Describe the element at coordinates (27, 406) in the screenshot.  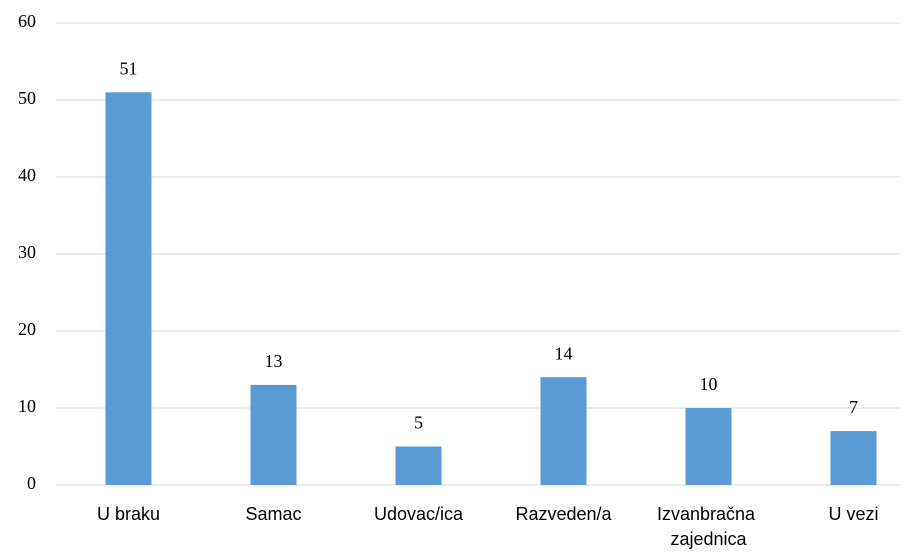
I see `y-tick-label: 10` at that location.